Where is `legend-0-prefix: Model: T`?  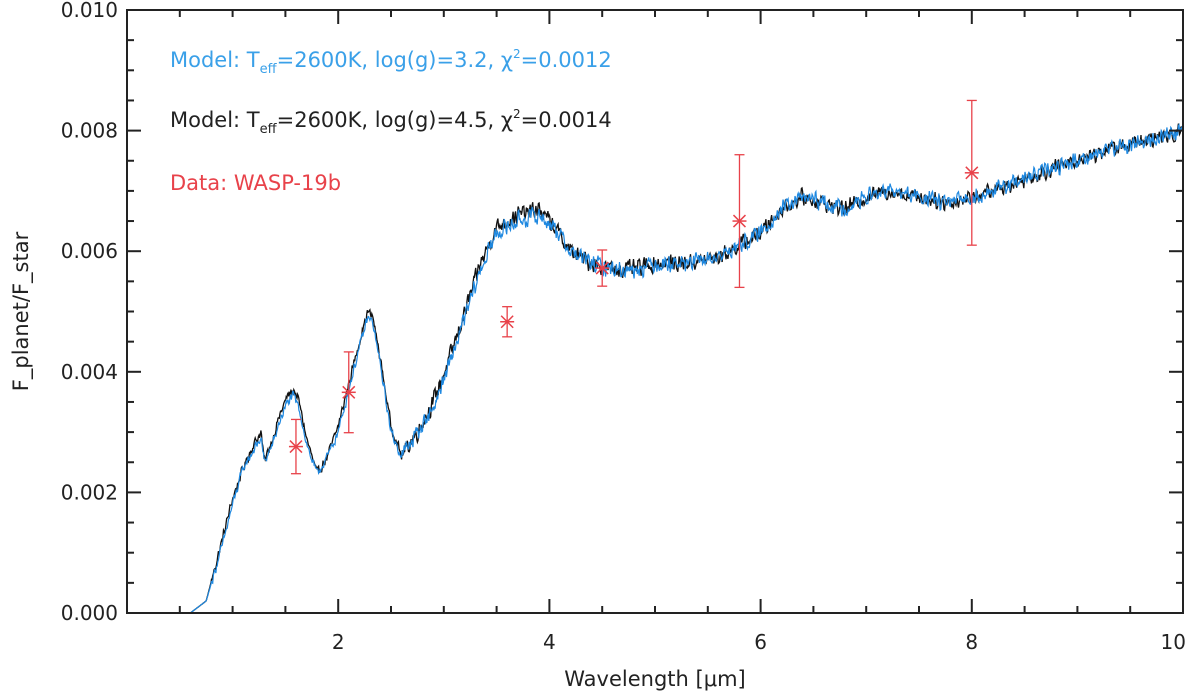 legend-0-prefix: Model: T is located at coordinates (215, 60).